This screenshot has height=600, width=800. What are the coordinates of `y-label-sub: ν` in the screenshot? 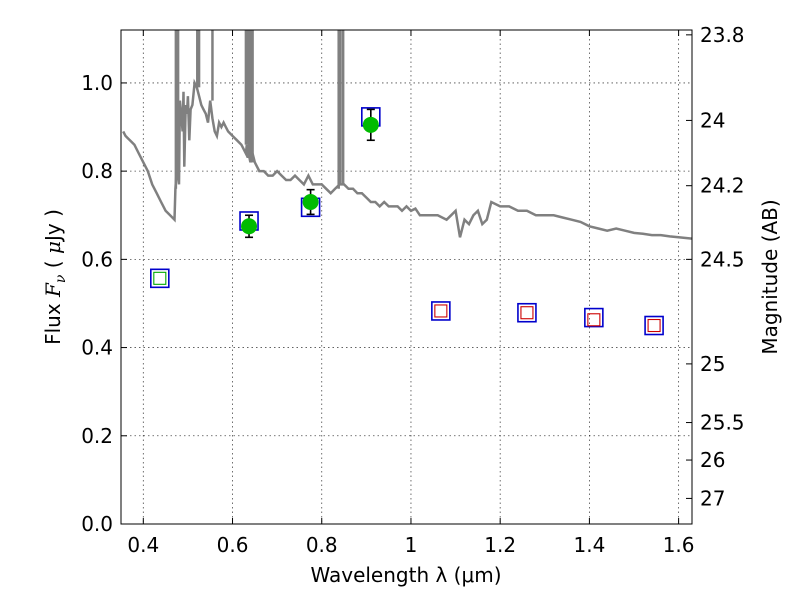 It's located at (61, 278).